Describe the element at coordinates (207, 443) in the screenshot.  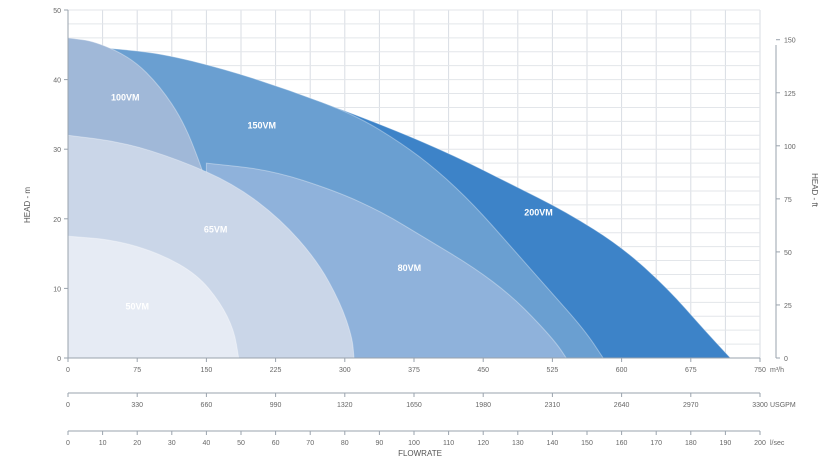
I see `x-tick-label: 40` at that location.